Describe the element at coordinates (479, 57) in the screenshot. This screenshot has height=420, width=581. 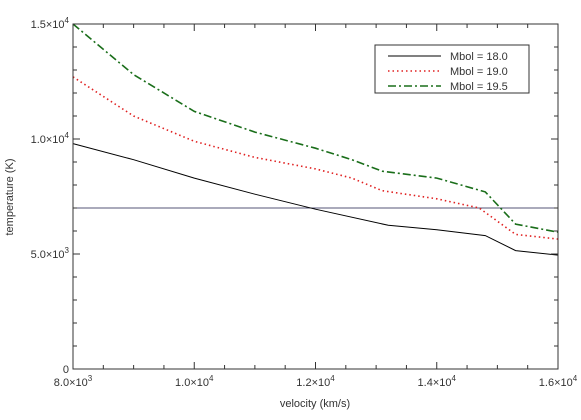
I see `legend-label-1: Mbol = 18.0` at that location.